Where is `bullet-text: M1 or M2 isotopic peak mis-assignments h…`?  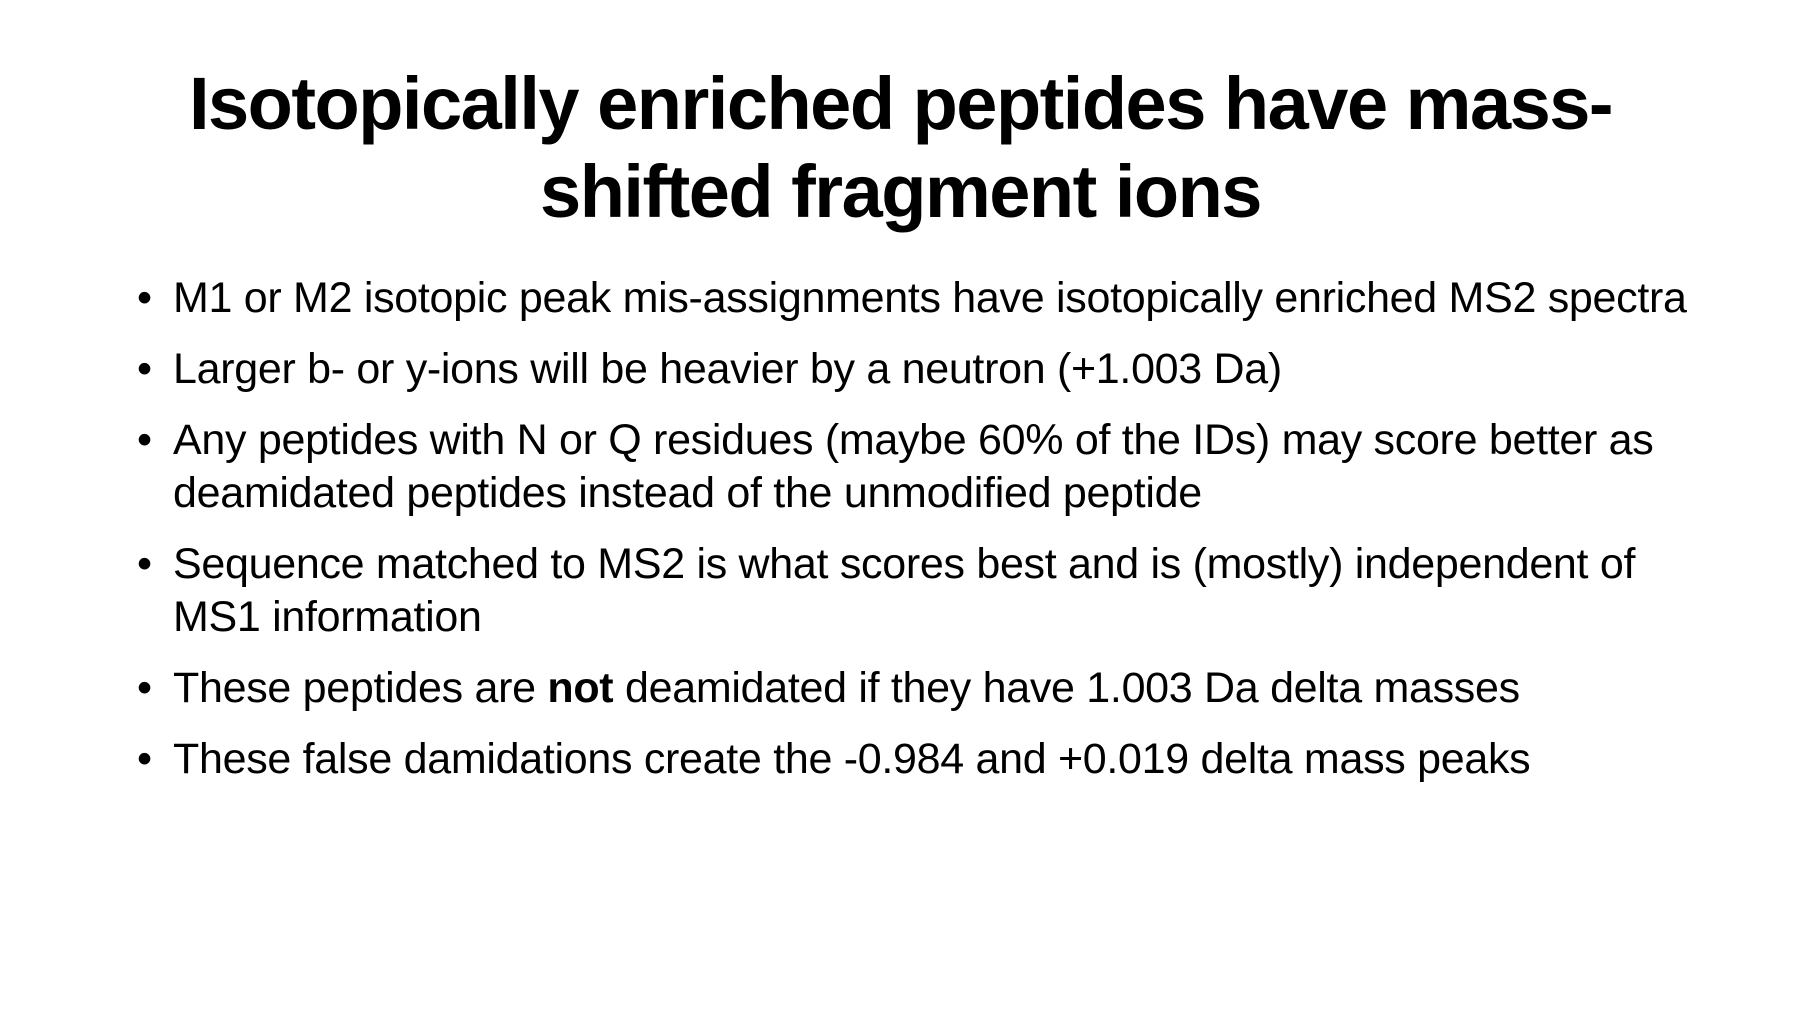 bullet-text: M1 or M2 isotopic peak mis-assignments h… is located at coordinates (930, 298).